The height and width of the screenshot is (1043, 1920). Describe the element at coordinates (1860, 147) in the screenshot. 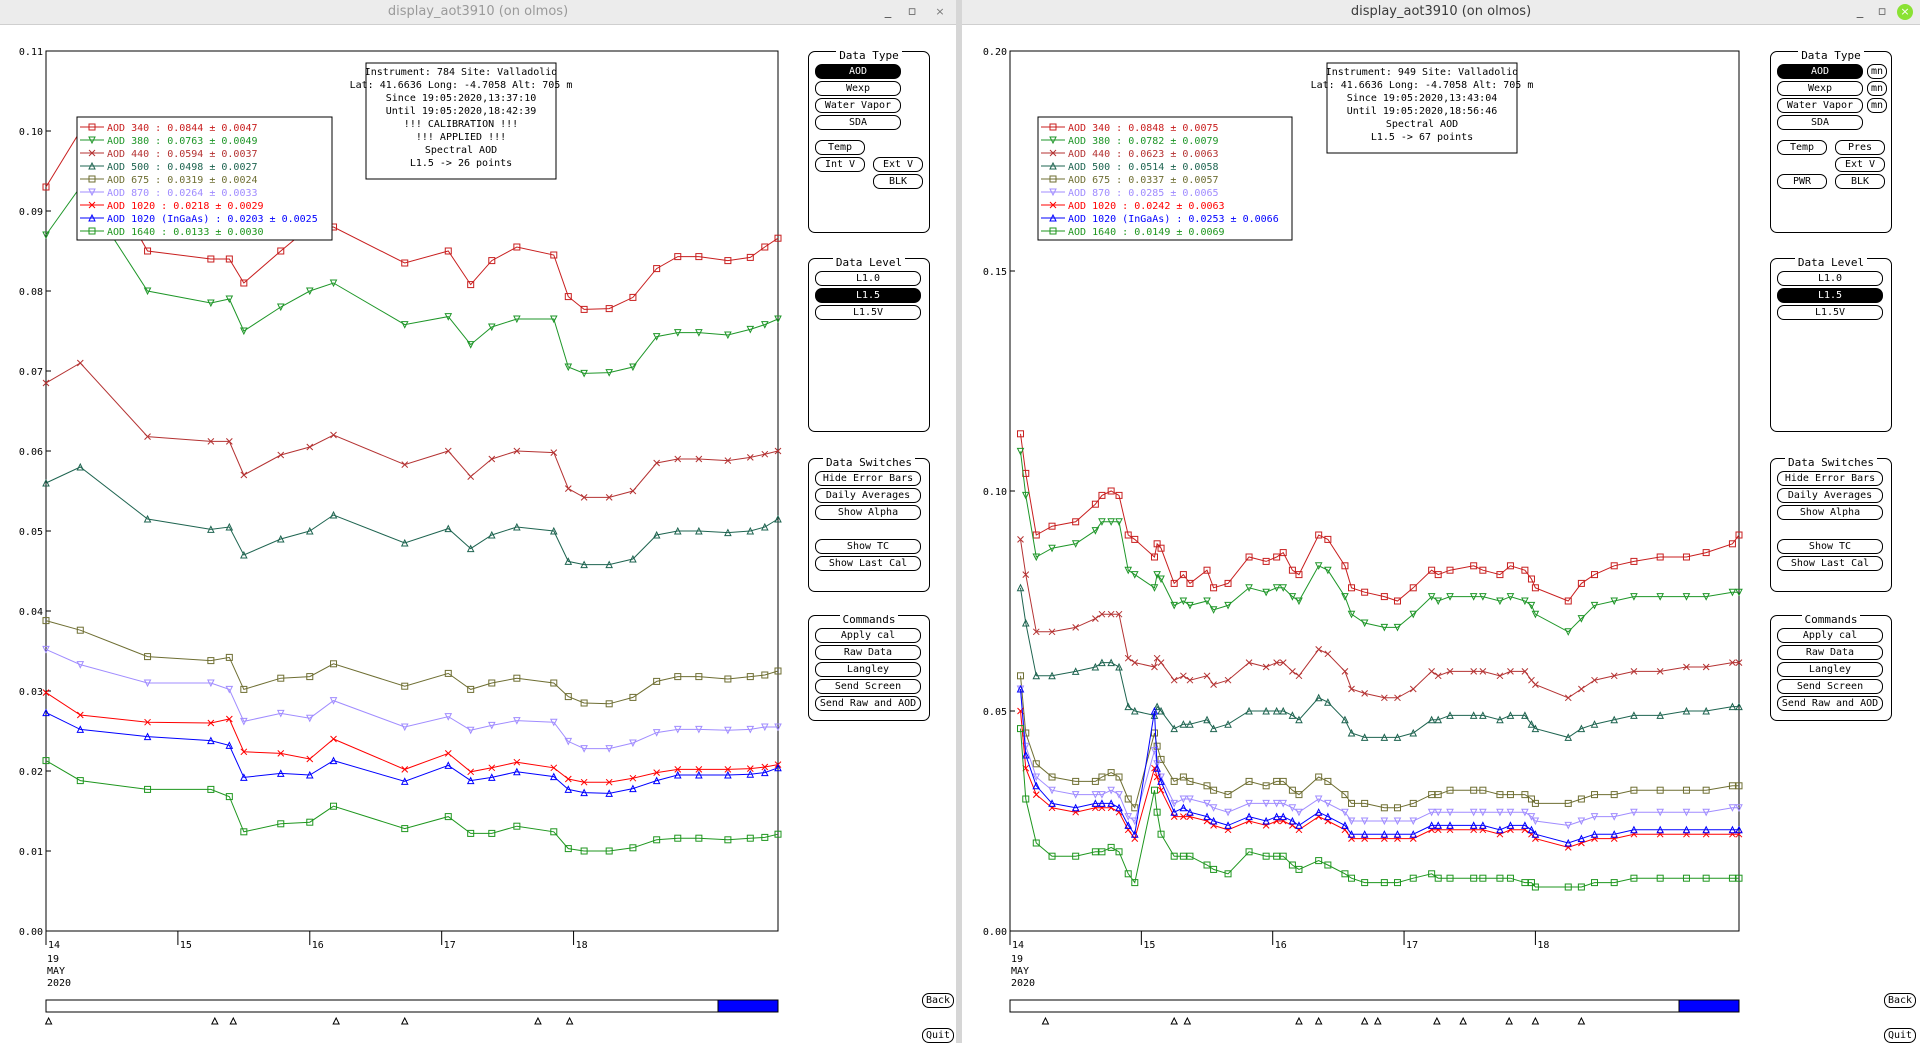

I see `pres-button: Pres` at that location.